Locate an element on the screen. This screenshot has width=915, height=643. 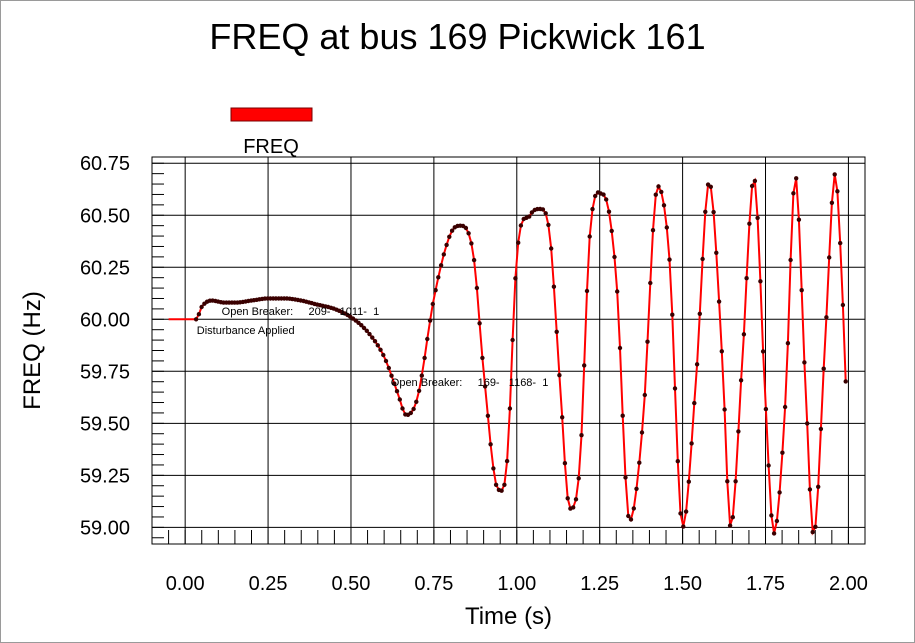
x-tick-label: 1.00 is located at coordinates (516, 584).